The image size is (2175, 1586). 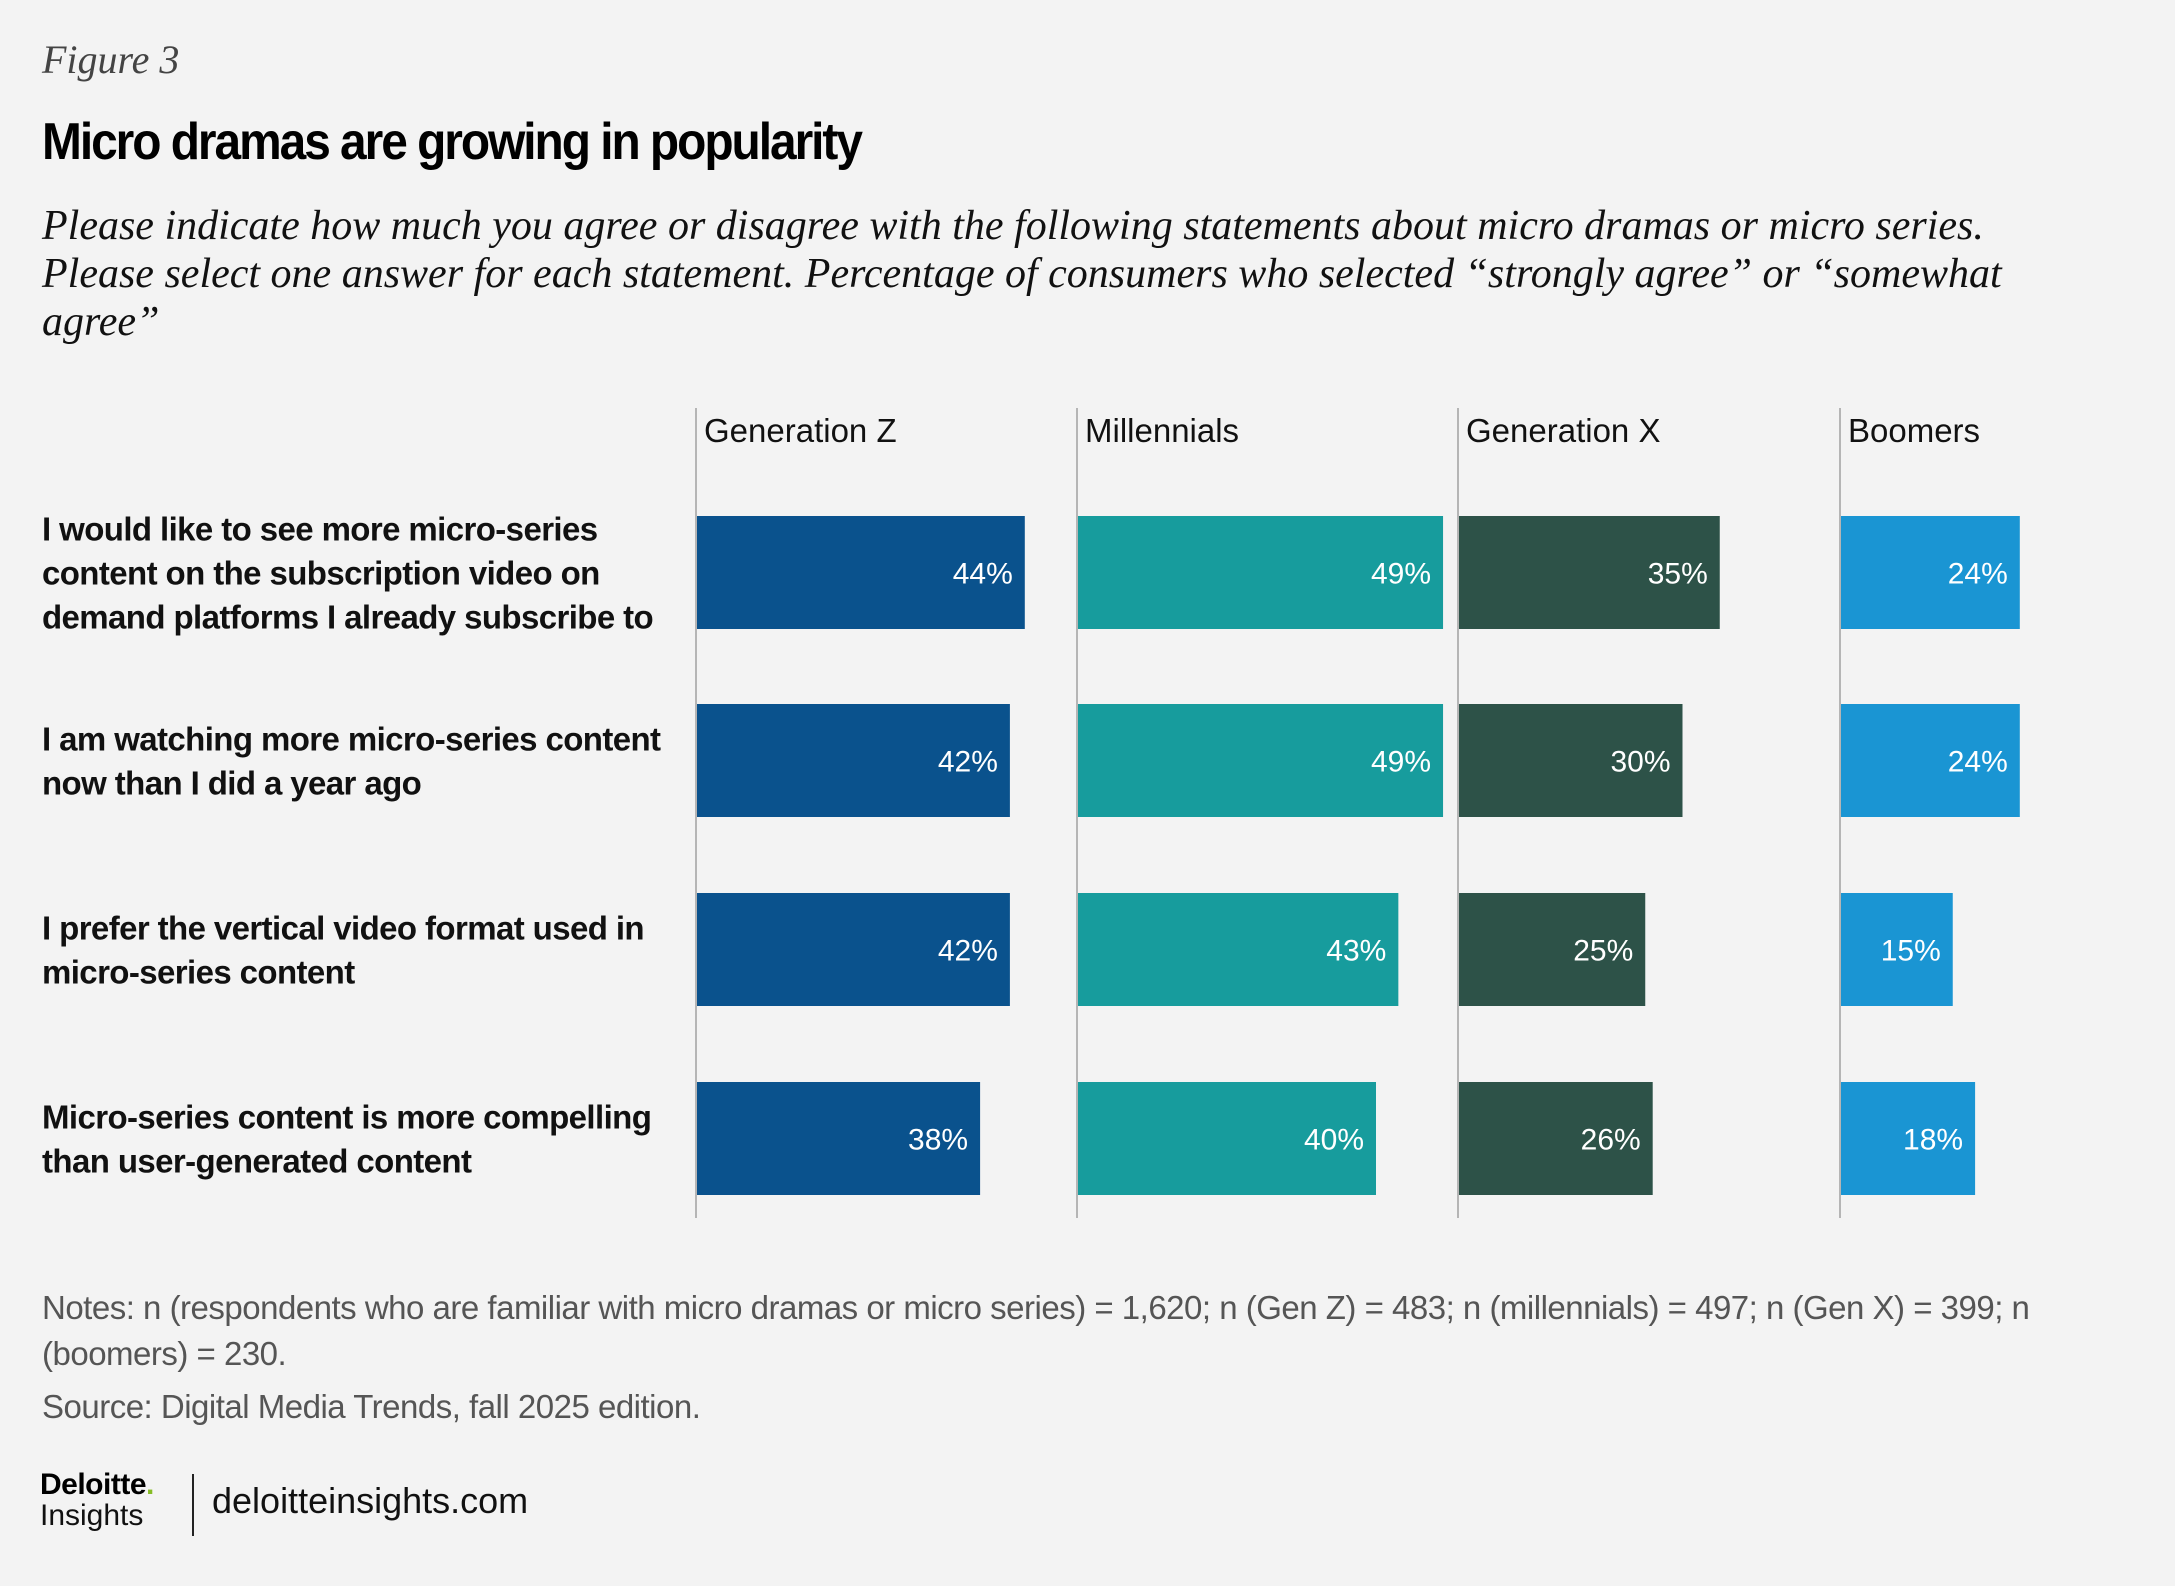 I want to click on row-label-line: I would like to see more micro-series, so click(x=320, y=529).